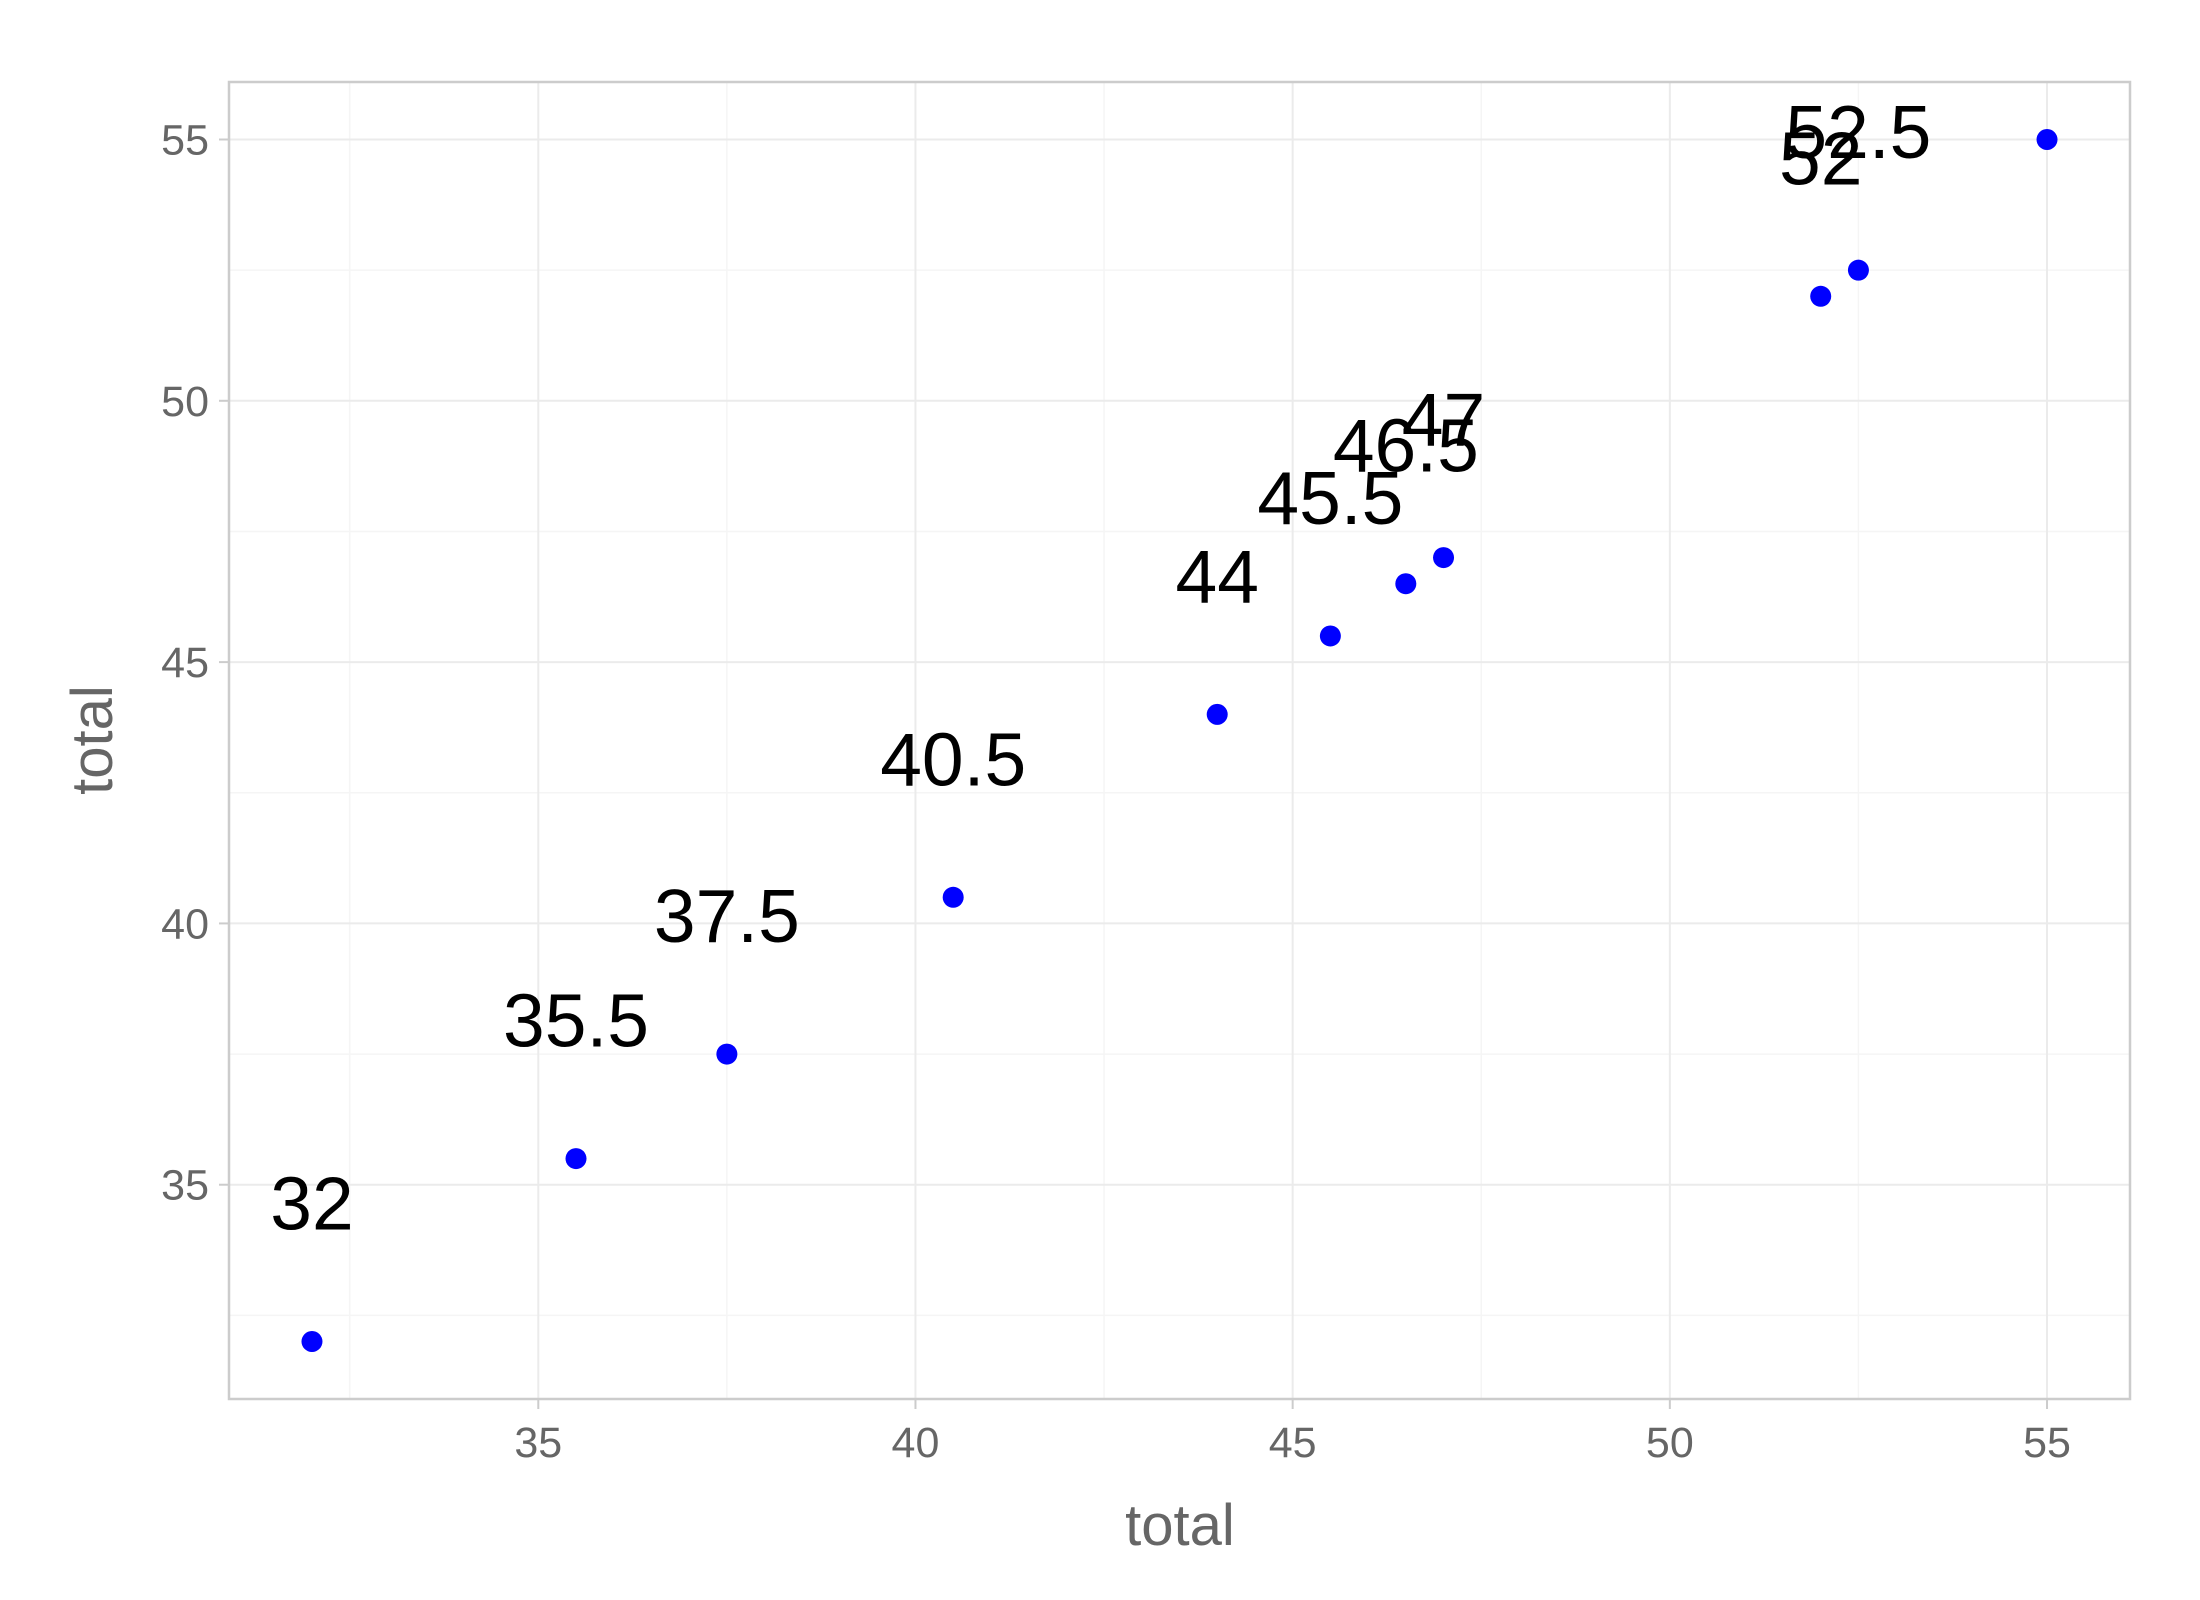 The width and height of the screenshot is (2200, 1600). What do you see at coordinates (1330, 498) in the screenshot?
I see `data-label: 45.5` at bounding box center [1330, 498].